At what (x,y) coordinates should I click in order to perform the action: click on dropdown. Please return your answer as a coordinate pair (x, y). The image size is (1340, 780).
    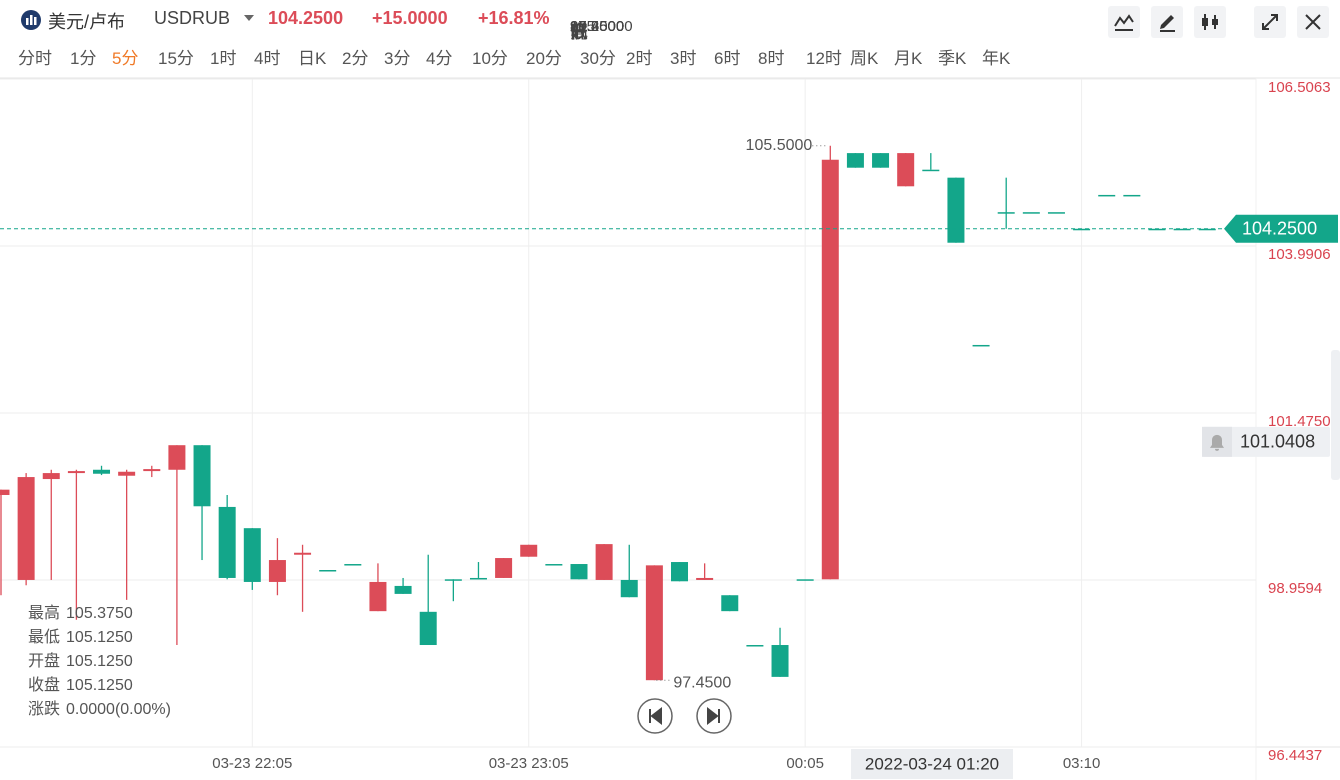
    Looking at the image, I should click on (249, 19).